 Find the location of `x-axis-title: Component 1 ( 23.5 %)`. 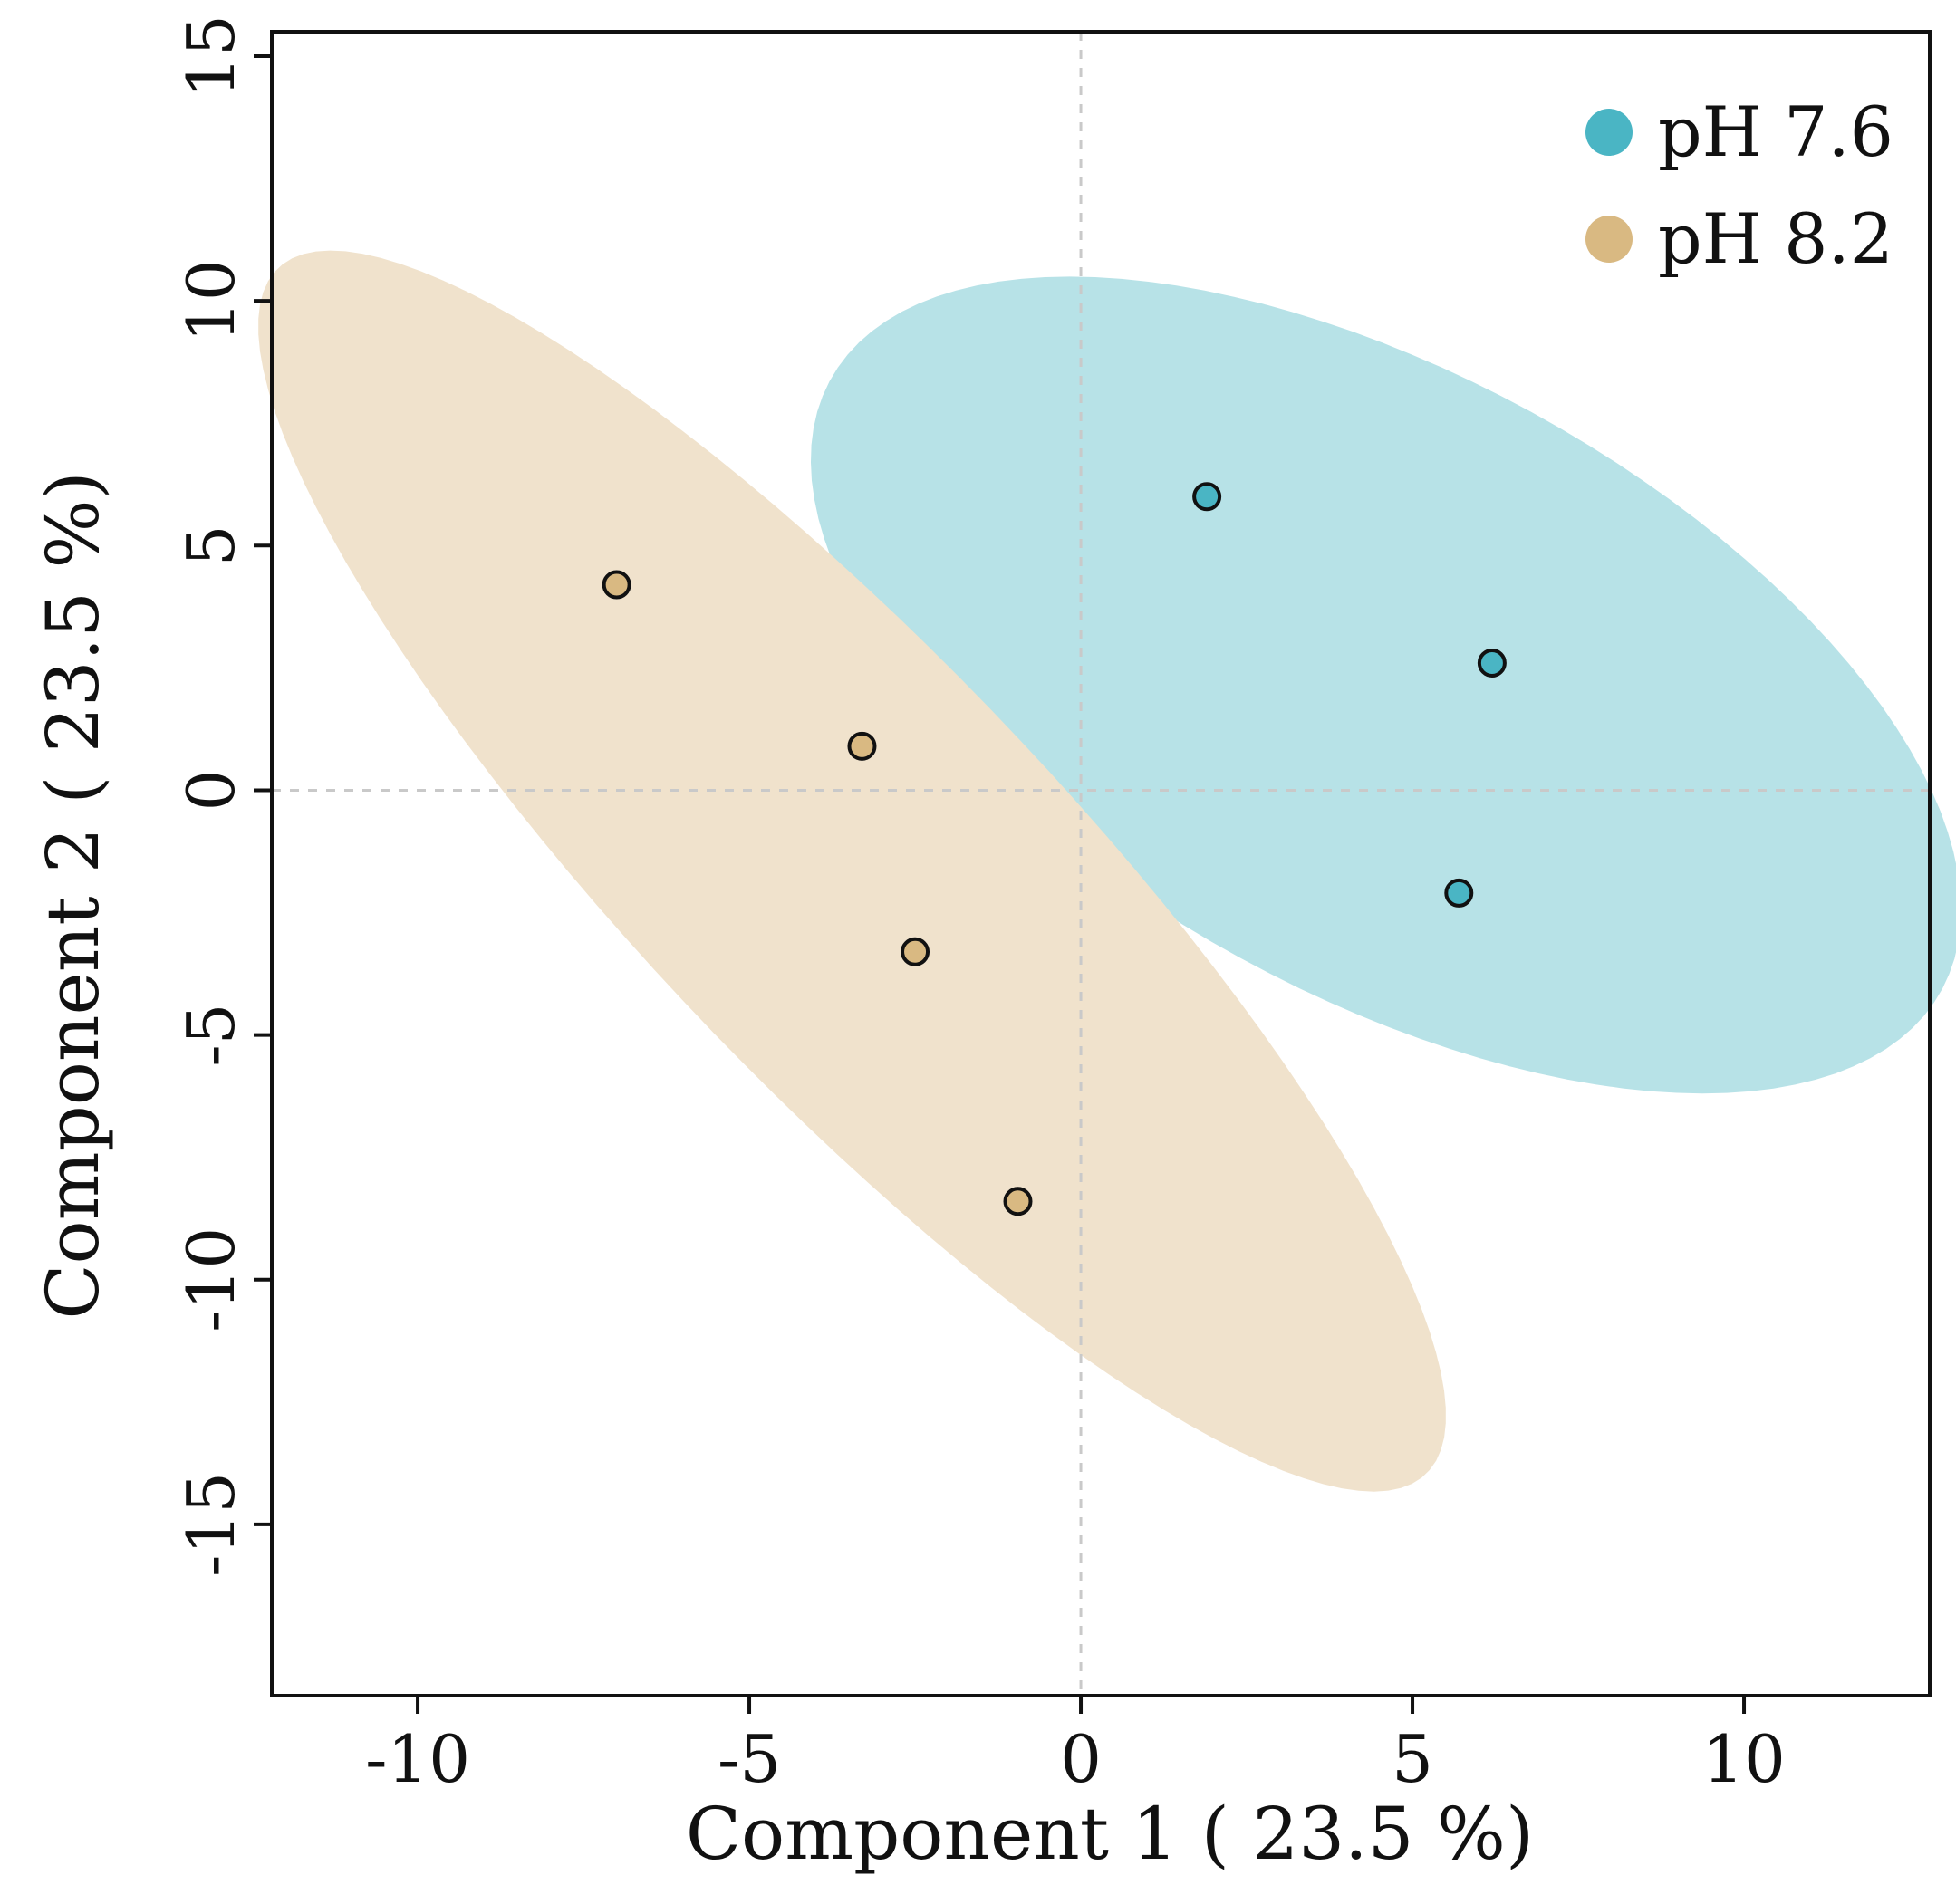

x-axis-title: Component 1 ( 23.5 %) is located at coordinates (1110, 1834).